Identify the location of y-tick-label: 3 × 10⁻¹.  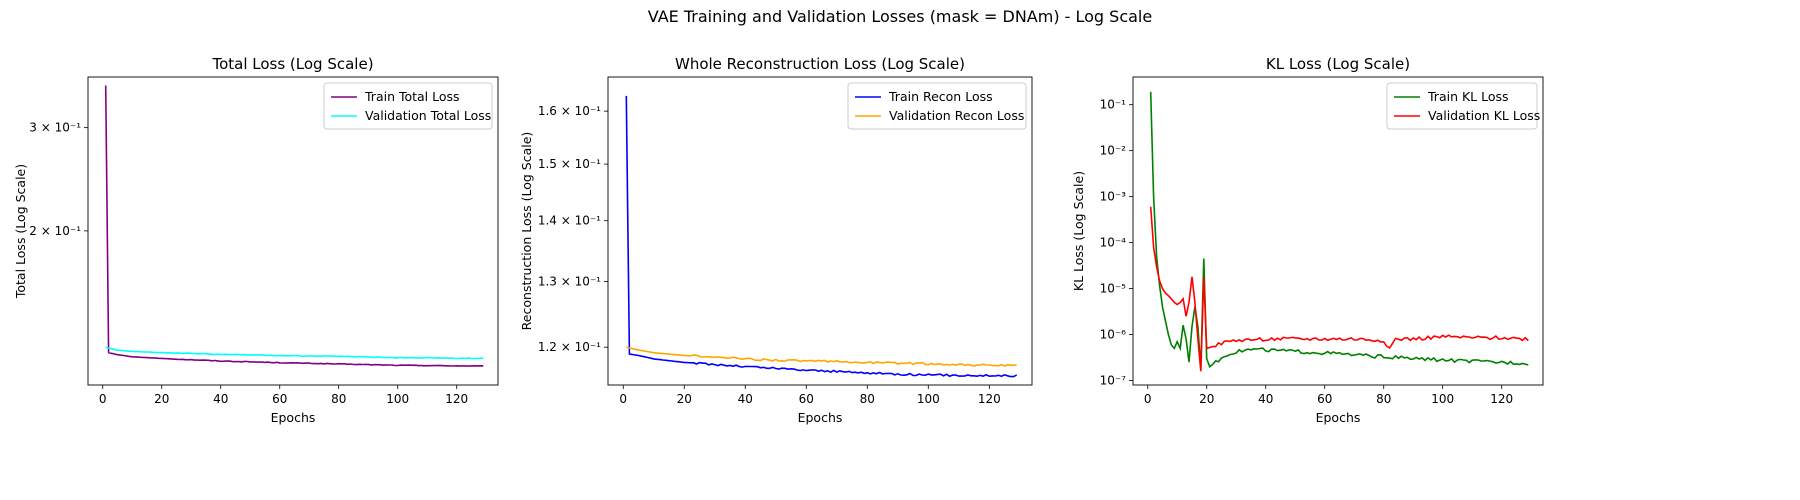
(55, 128).